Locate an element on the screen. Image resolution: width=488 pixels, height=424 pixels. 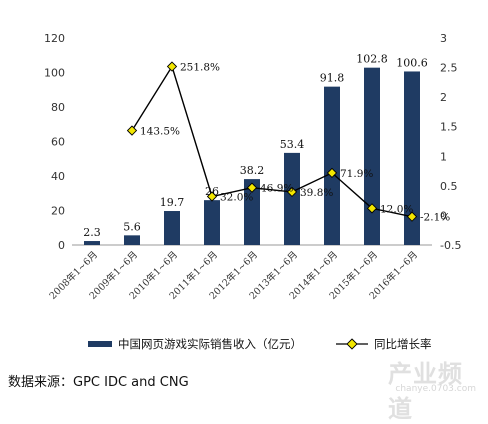
y-left-tick-label: 0 is located at coordinates (61, 245).